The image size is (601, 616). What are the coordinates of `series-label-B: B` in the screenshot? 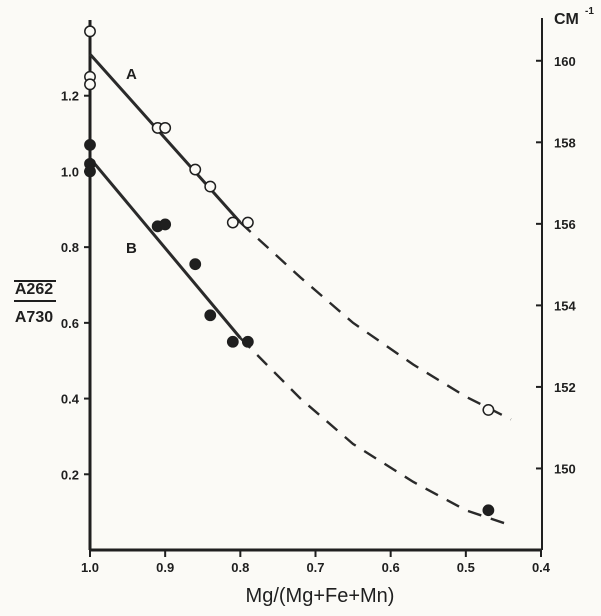 It's located at (131, 248).